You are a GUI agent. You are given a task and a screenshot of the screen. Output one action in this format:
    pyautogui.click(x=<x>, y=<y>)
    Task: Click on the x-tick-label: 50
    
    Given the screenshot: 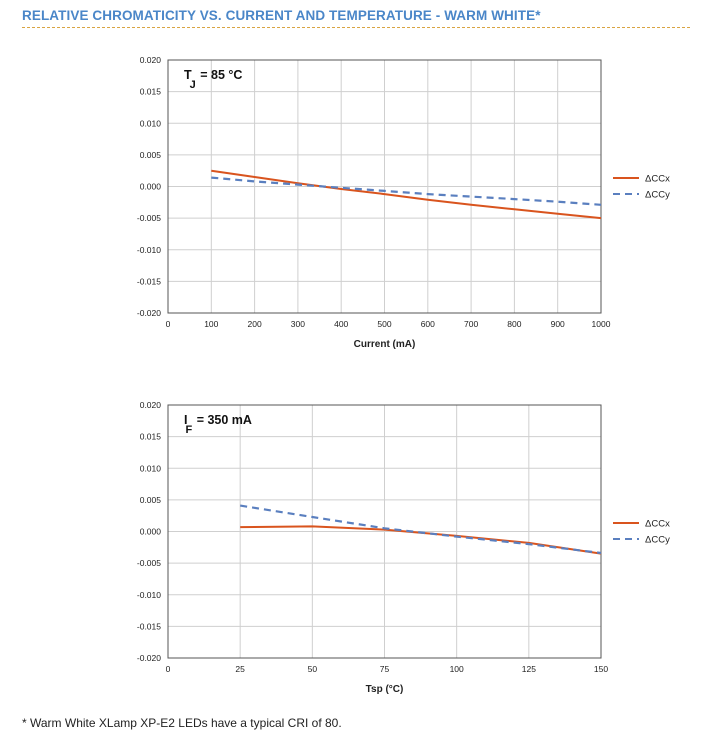 What is the action you would take?
    pyautogui.click(x=313, y=669)
    